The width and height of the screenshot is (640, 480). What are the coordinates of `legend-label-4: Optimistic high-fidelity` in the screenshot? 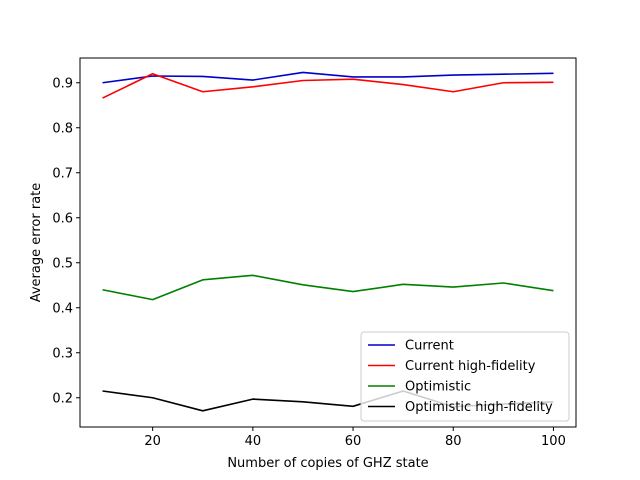 It's located at (479, 407).